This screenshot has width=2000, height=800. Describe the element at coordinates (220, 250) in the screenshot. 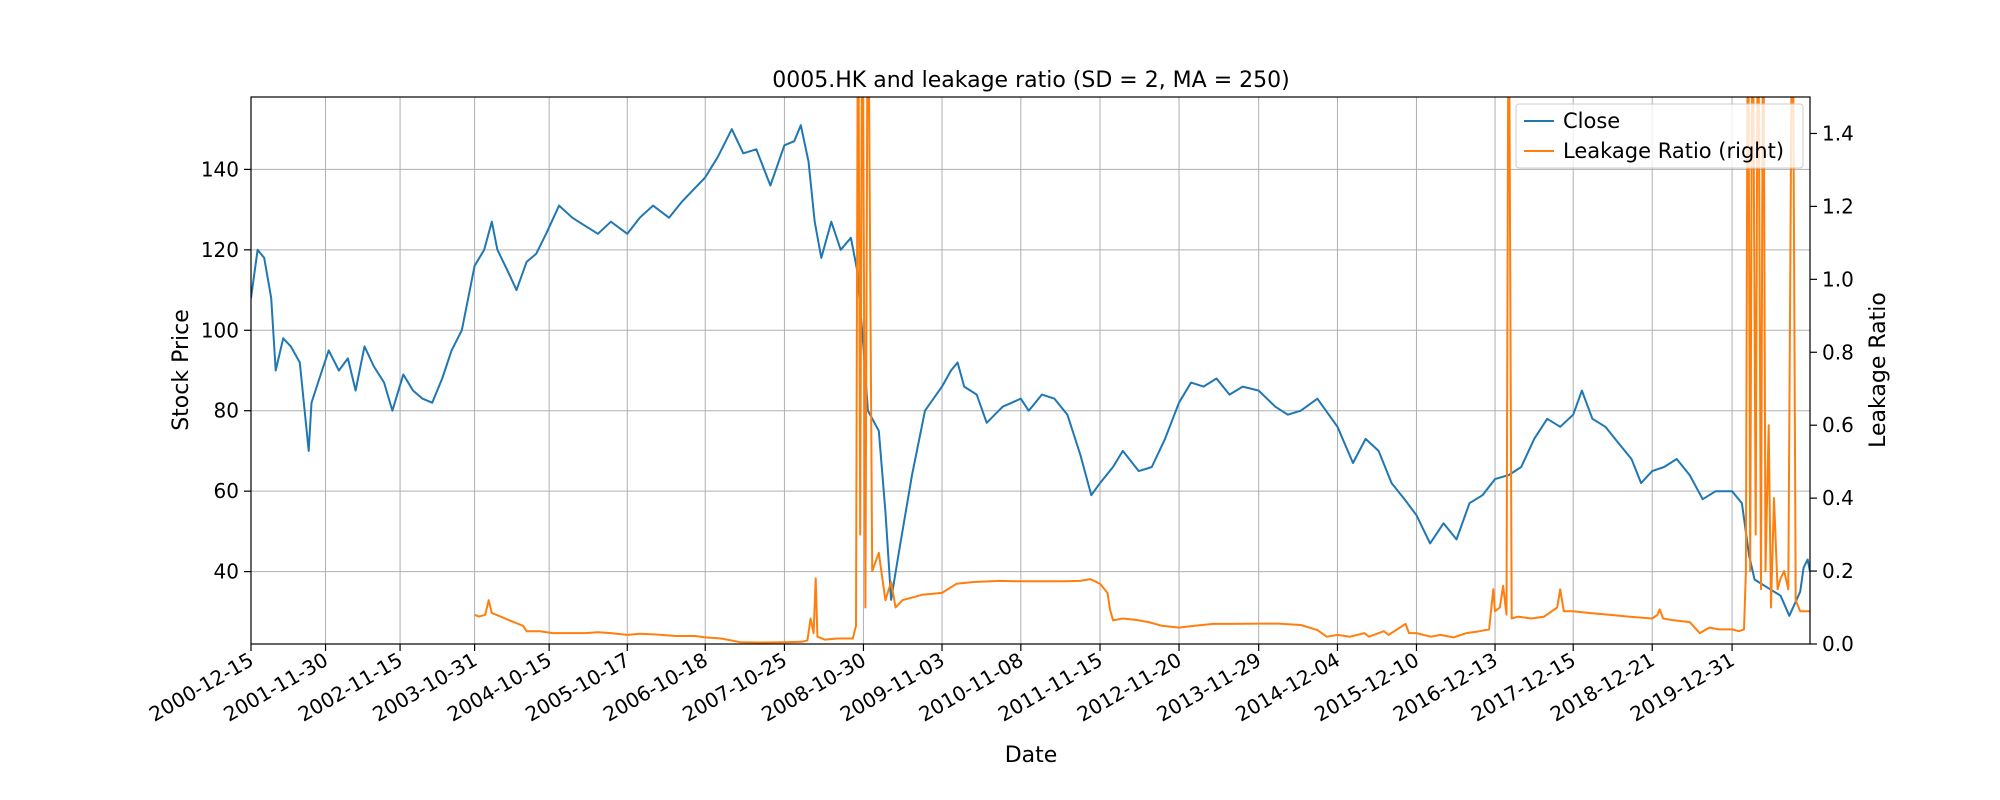

I see `y-tick-label: 120` at that location.